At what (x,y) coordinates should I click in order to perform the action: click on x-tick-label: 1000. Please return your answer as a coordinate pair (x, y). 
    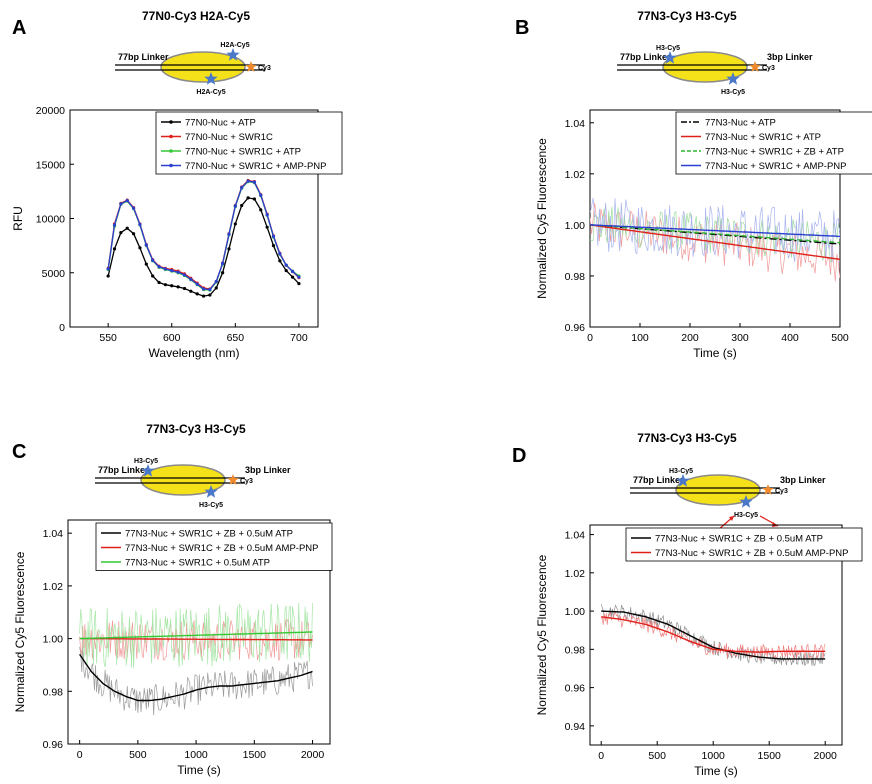
    Looking at the image, I should click on (196, 755).